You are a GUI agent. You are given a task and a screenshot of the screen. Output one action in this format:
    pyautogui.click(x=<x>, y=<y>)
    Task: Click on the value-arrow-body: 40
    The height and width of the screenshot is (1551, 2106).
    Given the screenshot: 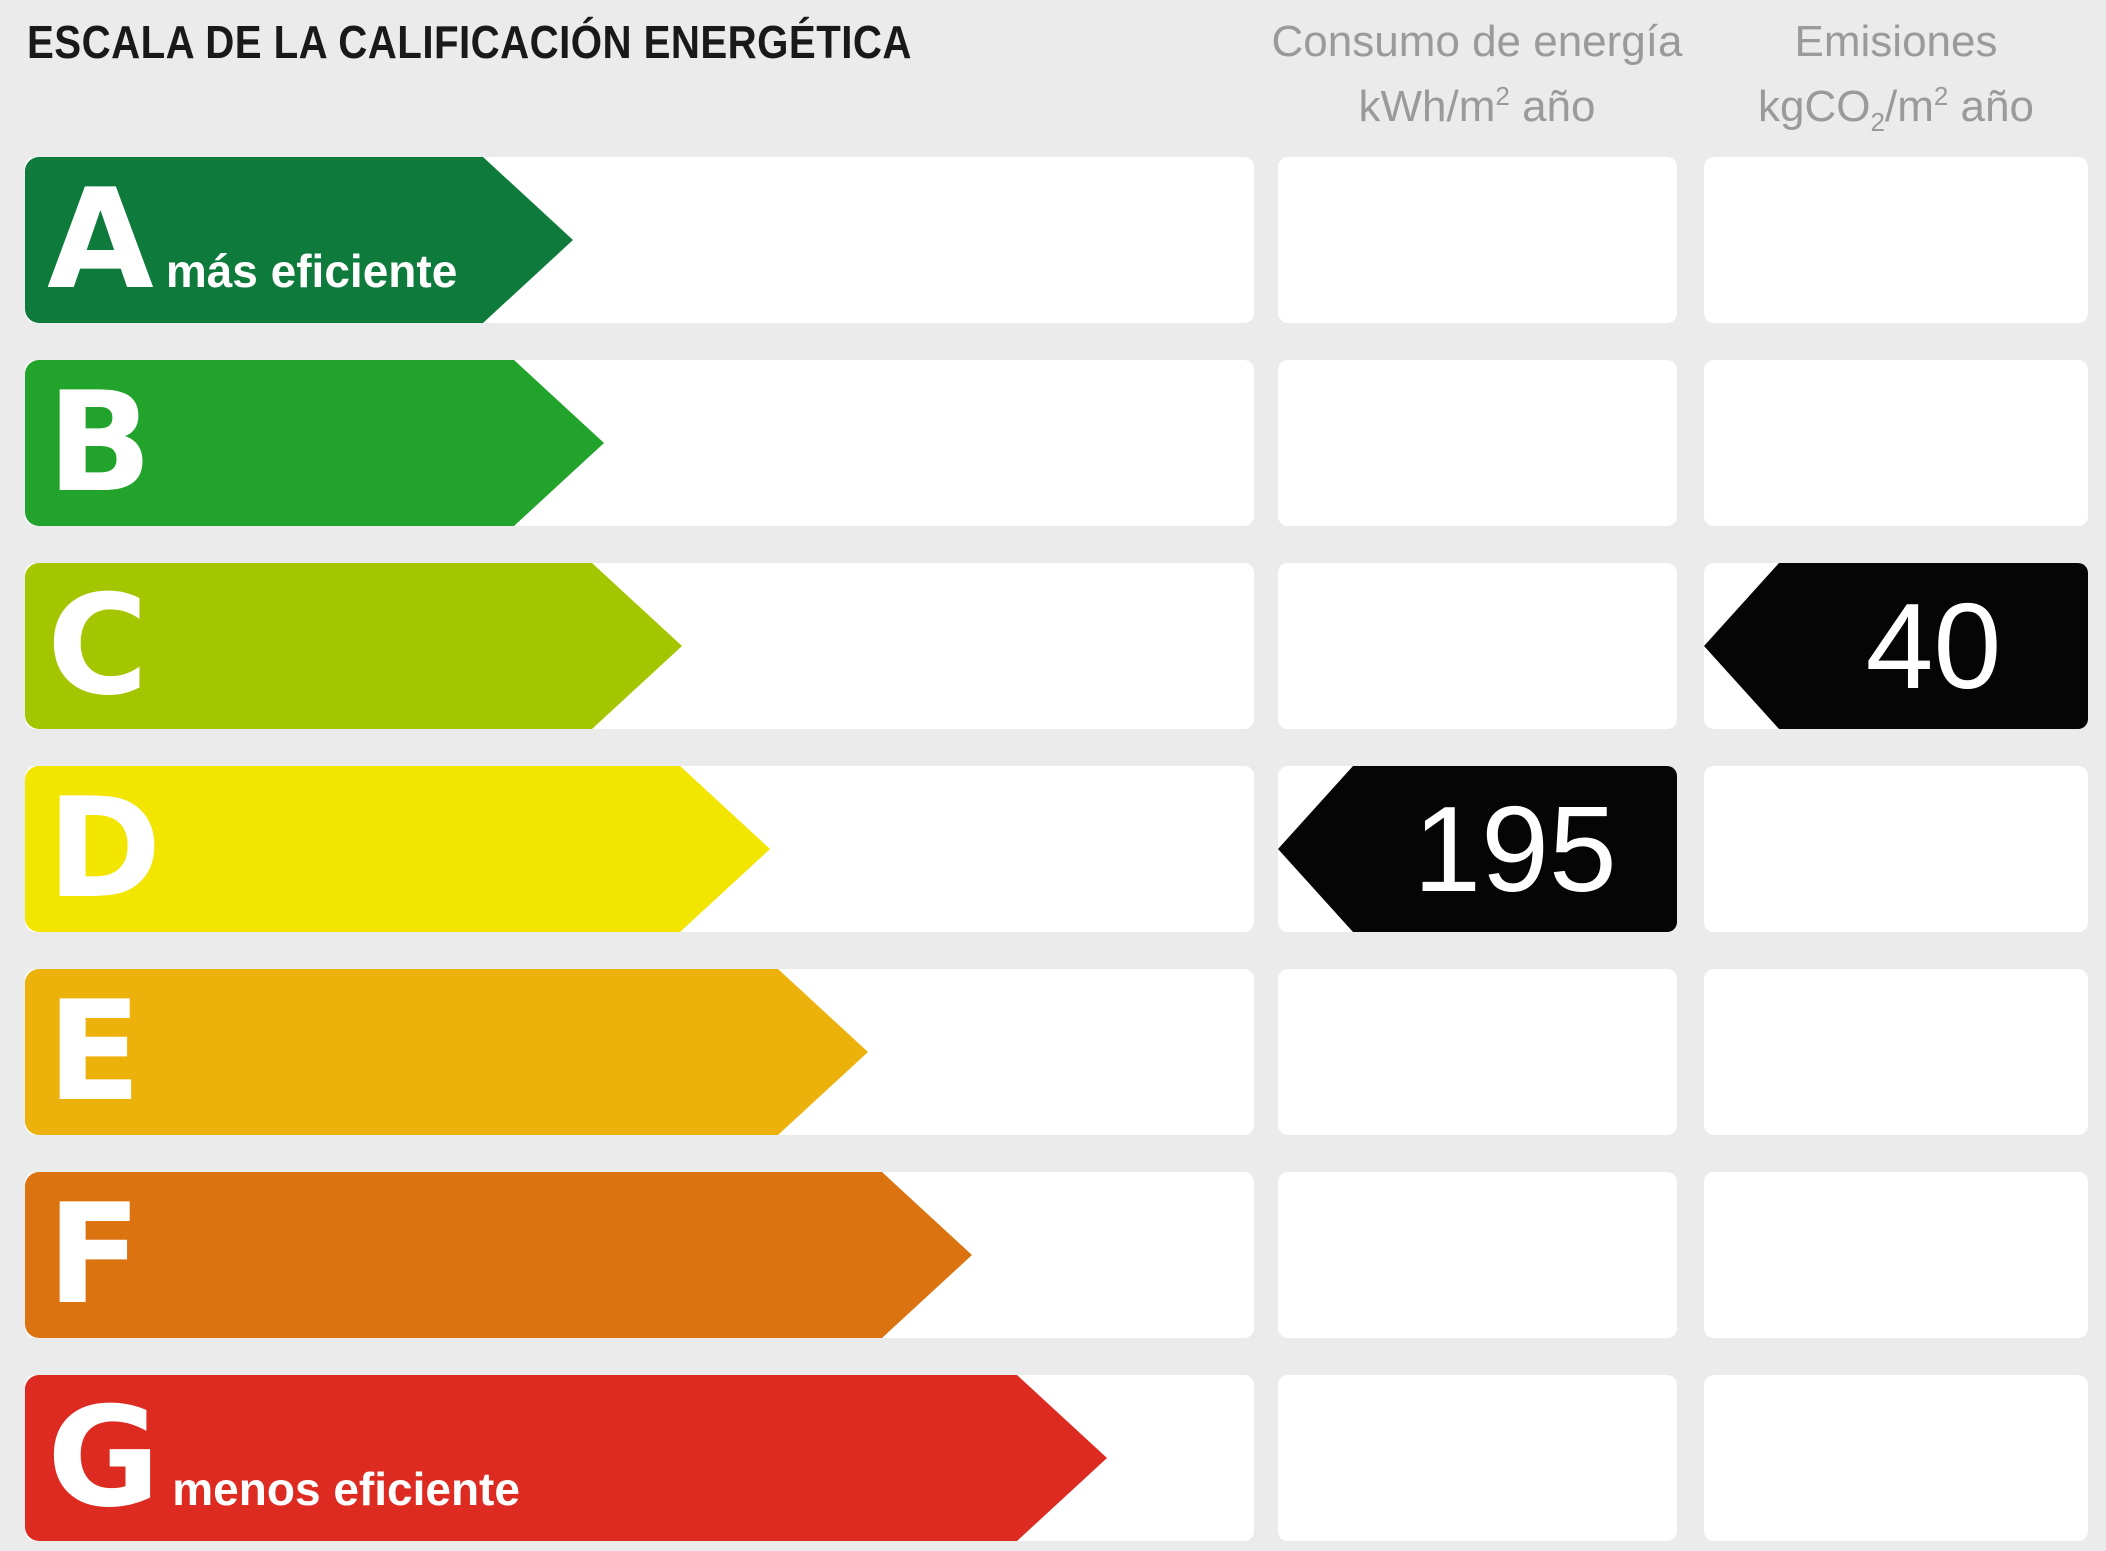 What is the action you would take?
    pyautogui.click(x=1933, y=646)
    